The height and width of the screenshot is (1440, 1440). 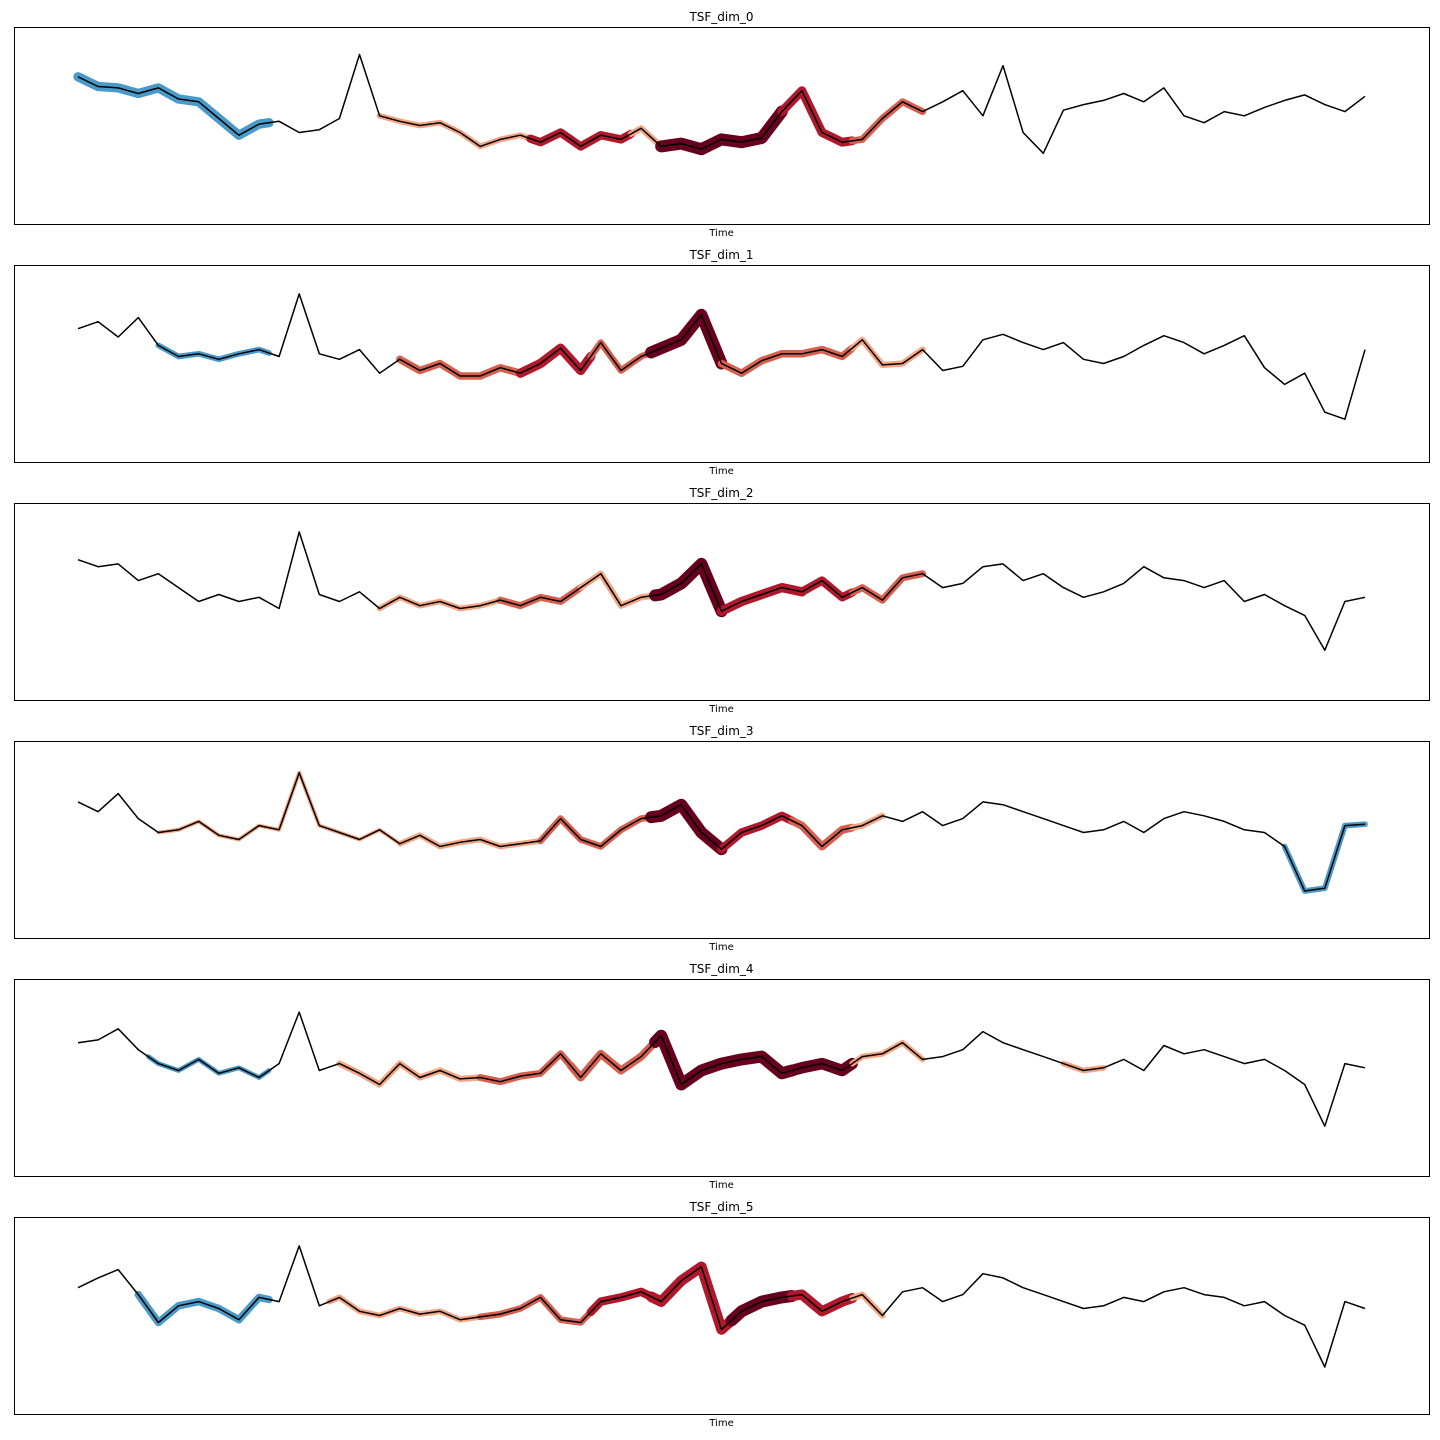 I want to click on panel-title: TSF_dim_5, so click(x=720, y=1207).